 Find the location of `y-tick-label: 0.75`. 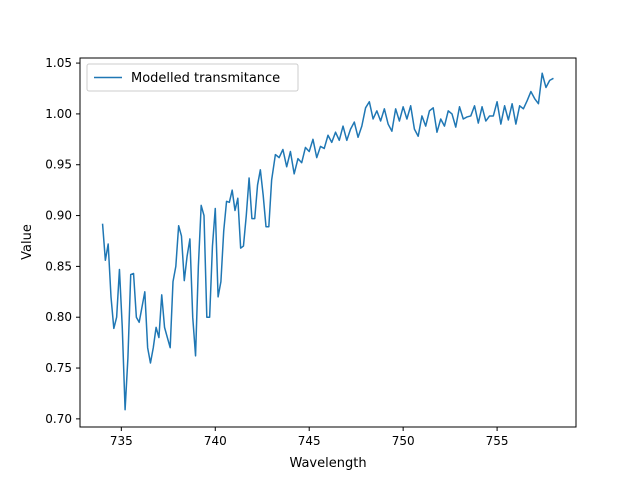

y-tick-label: 0.75 is located at coordinates (58, 368).